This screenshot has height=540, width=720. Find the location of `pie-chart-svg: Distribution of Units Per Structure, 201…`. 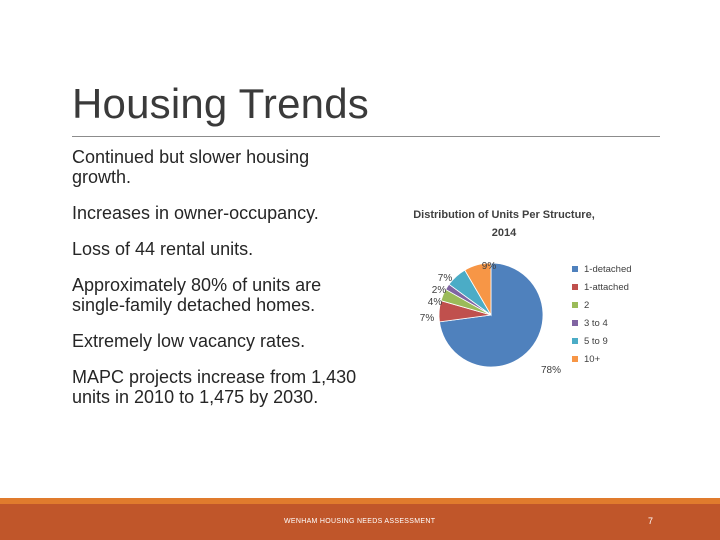

pie-chart-svg: Distribution of Units Per Structure, 201… is located at coordinates (522, 292).